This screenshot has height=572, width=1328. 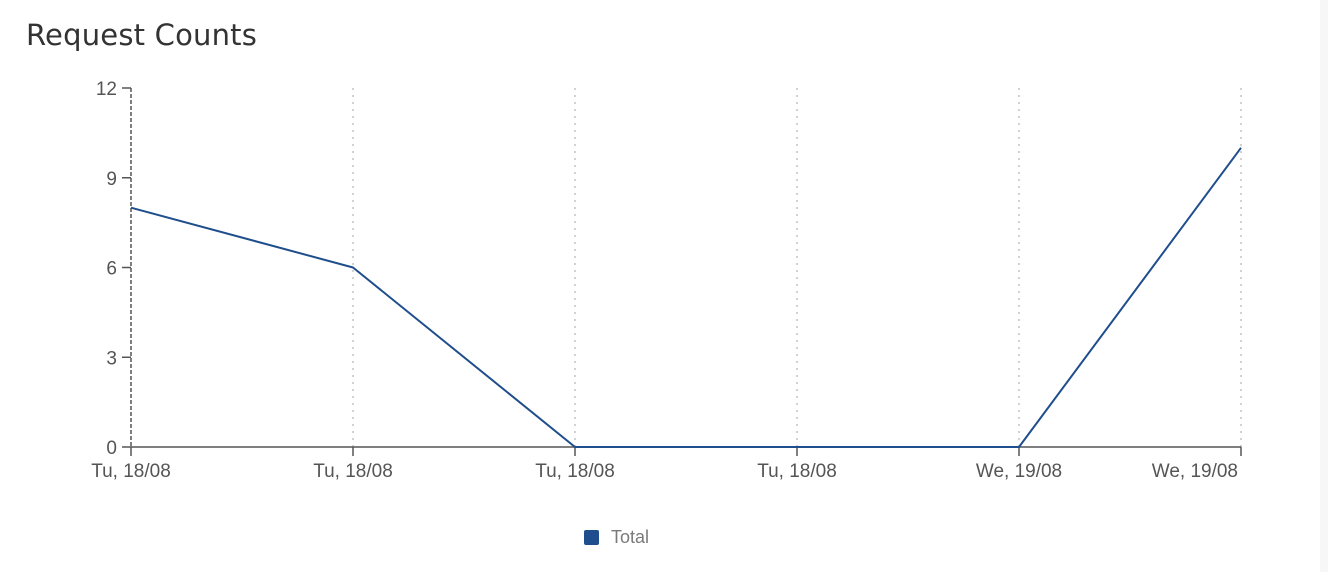 I want to click on y-tick-label: 6, so click(x=111, y=269).